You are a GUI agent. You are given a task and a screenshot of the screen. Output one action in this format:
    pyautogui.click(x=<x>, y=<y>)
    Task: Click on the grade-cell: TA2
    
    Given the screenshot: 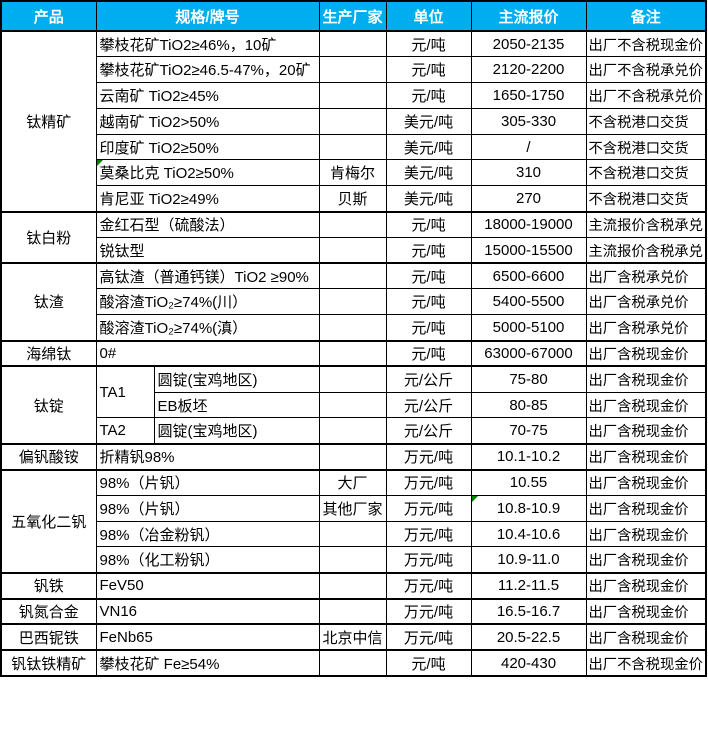 What is the action you would take?
    pyautogui.click(x=125, y=431)
    